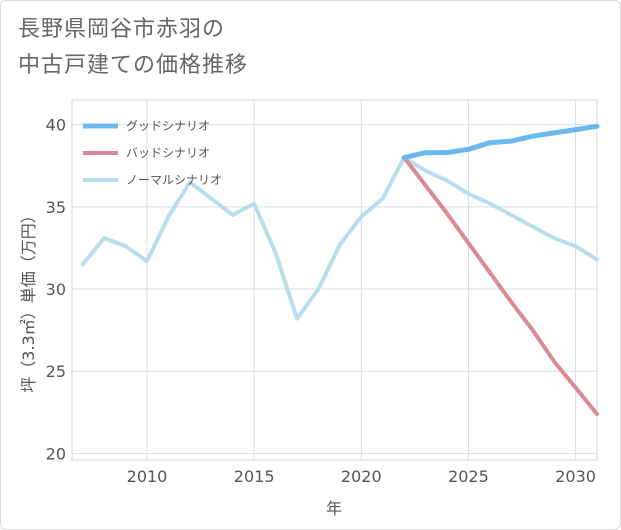 Image resolution: width=621 pixels, height=530 pixels. What do you see at coordinates (308, 48) in the screenshot?
I see `chart-title: 長野県岡谷市赤羽の 中古戸建ての価格推移` at bounding box center [308, 48].